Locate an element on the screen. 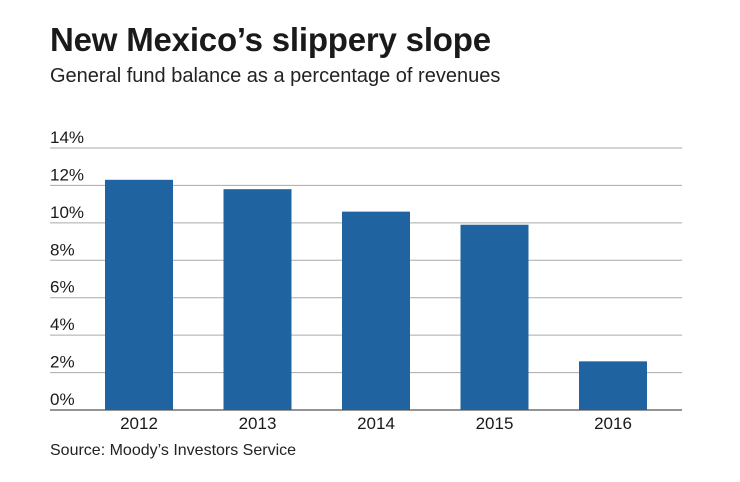  y-tick-label: 14% is located at coordinates (67, 137).